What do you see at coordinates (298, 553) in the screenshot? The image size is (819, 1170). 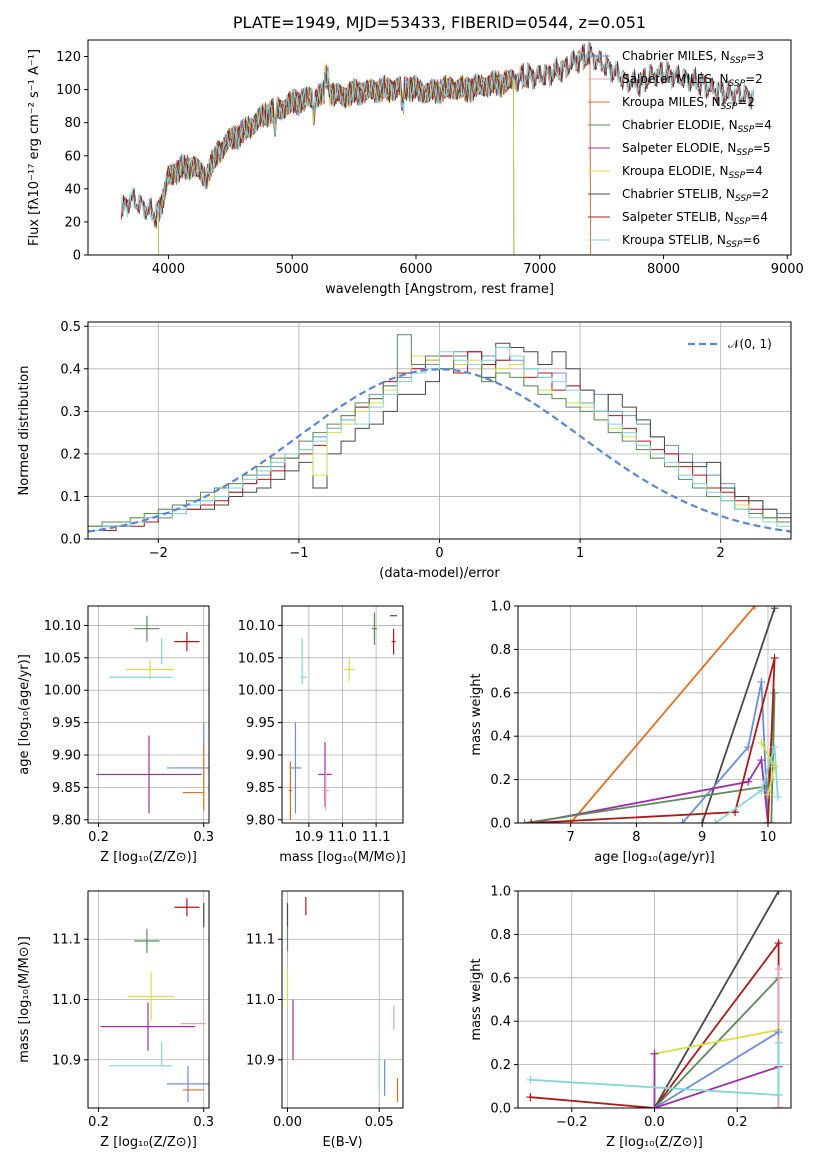 I see `x-tick-label: −1` at bounding box center [298, 553].